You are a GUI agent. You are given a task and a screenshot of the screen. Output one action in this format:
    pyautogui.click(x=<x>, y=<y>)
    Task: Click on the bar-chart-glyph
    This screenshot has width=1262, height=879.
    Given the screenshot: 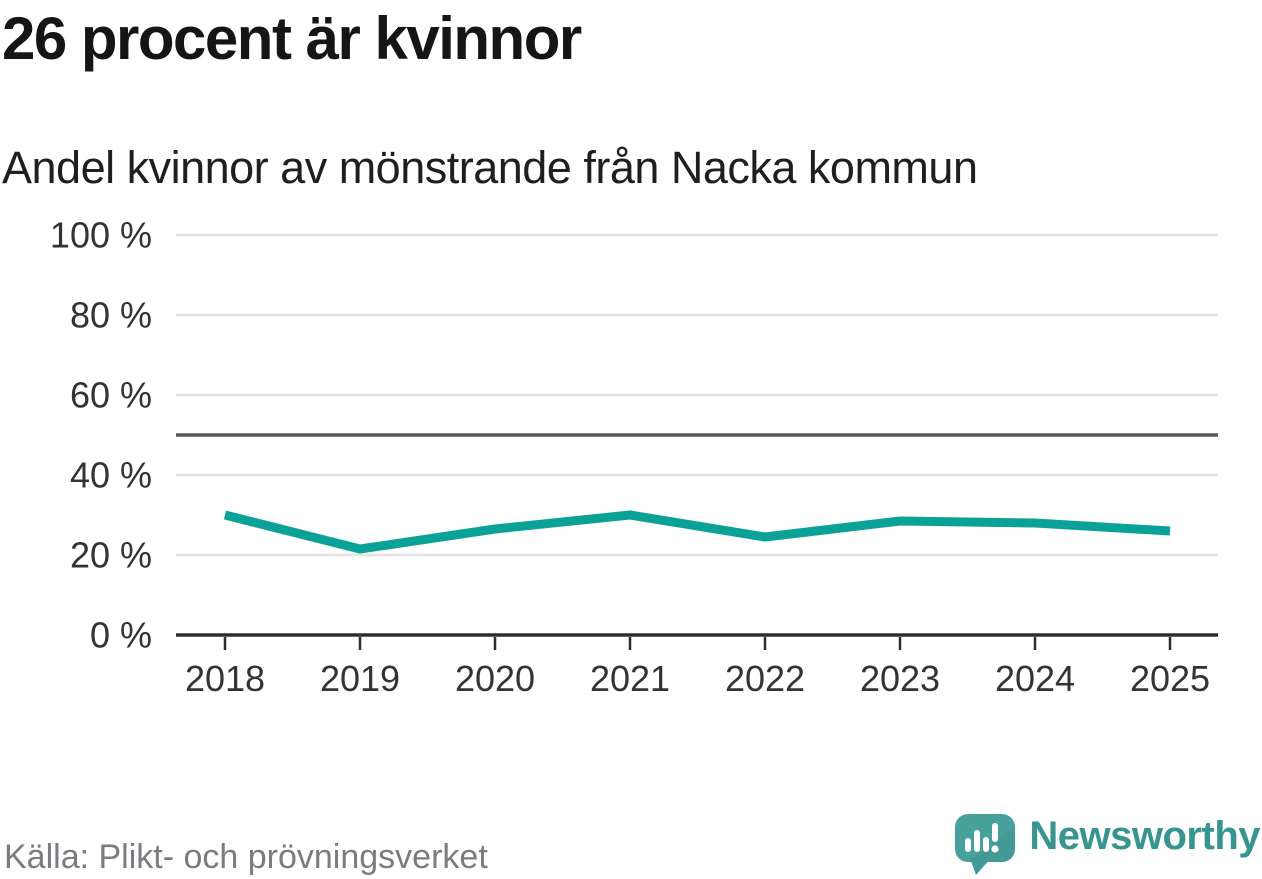 What is the action you would take?
    pyautogui.click(x=982, y=837)
    